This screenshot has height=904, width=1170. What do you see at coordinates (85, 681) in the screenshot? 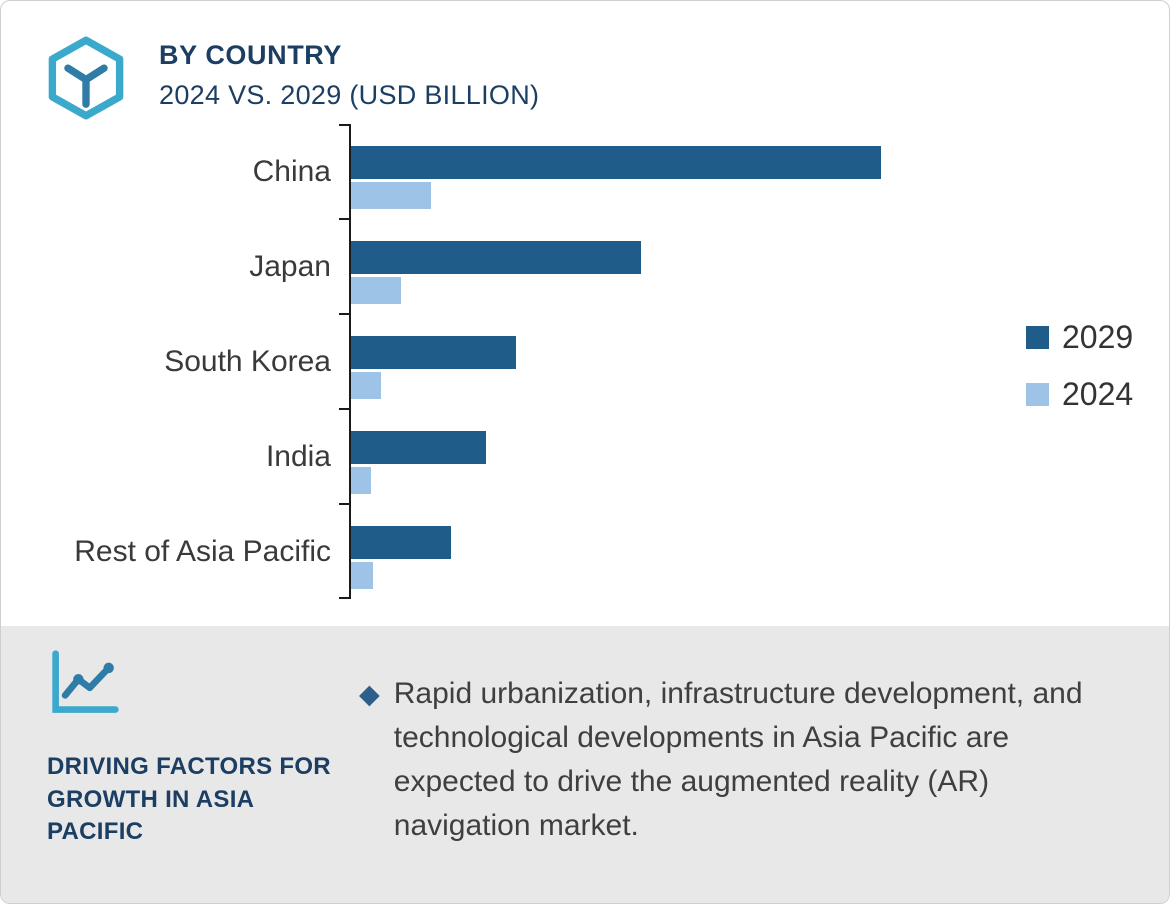
I see `trend-chart-icon` at bounding box center [85, 681].